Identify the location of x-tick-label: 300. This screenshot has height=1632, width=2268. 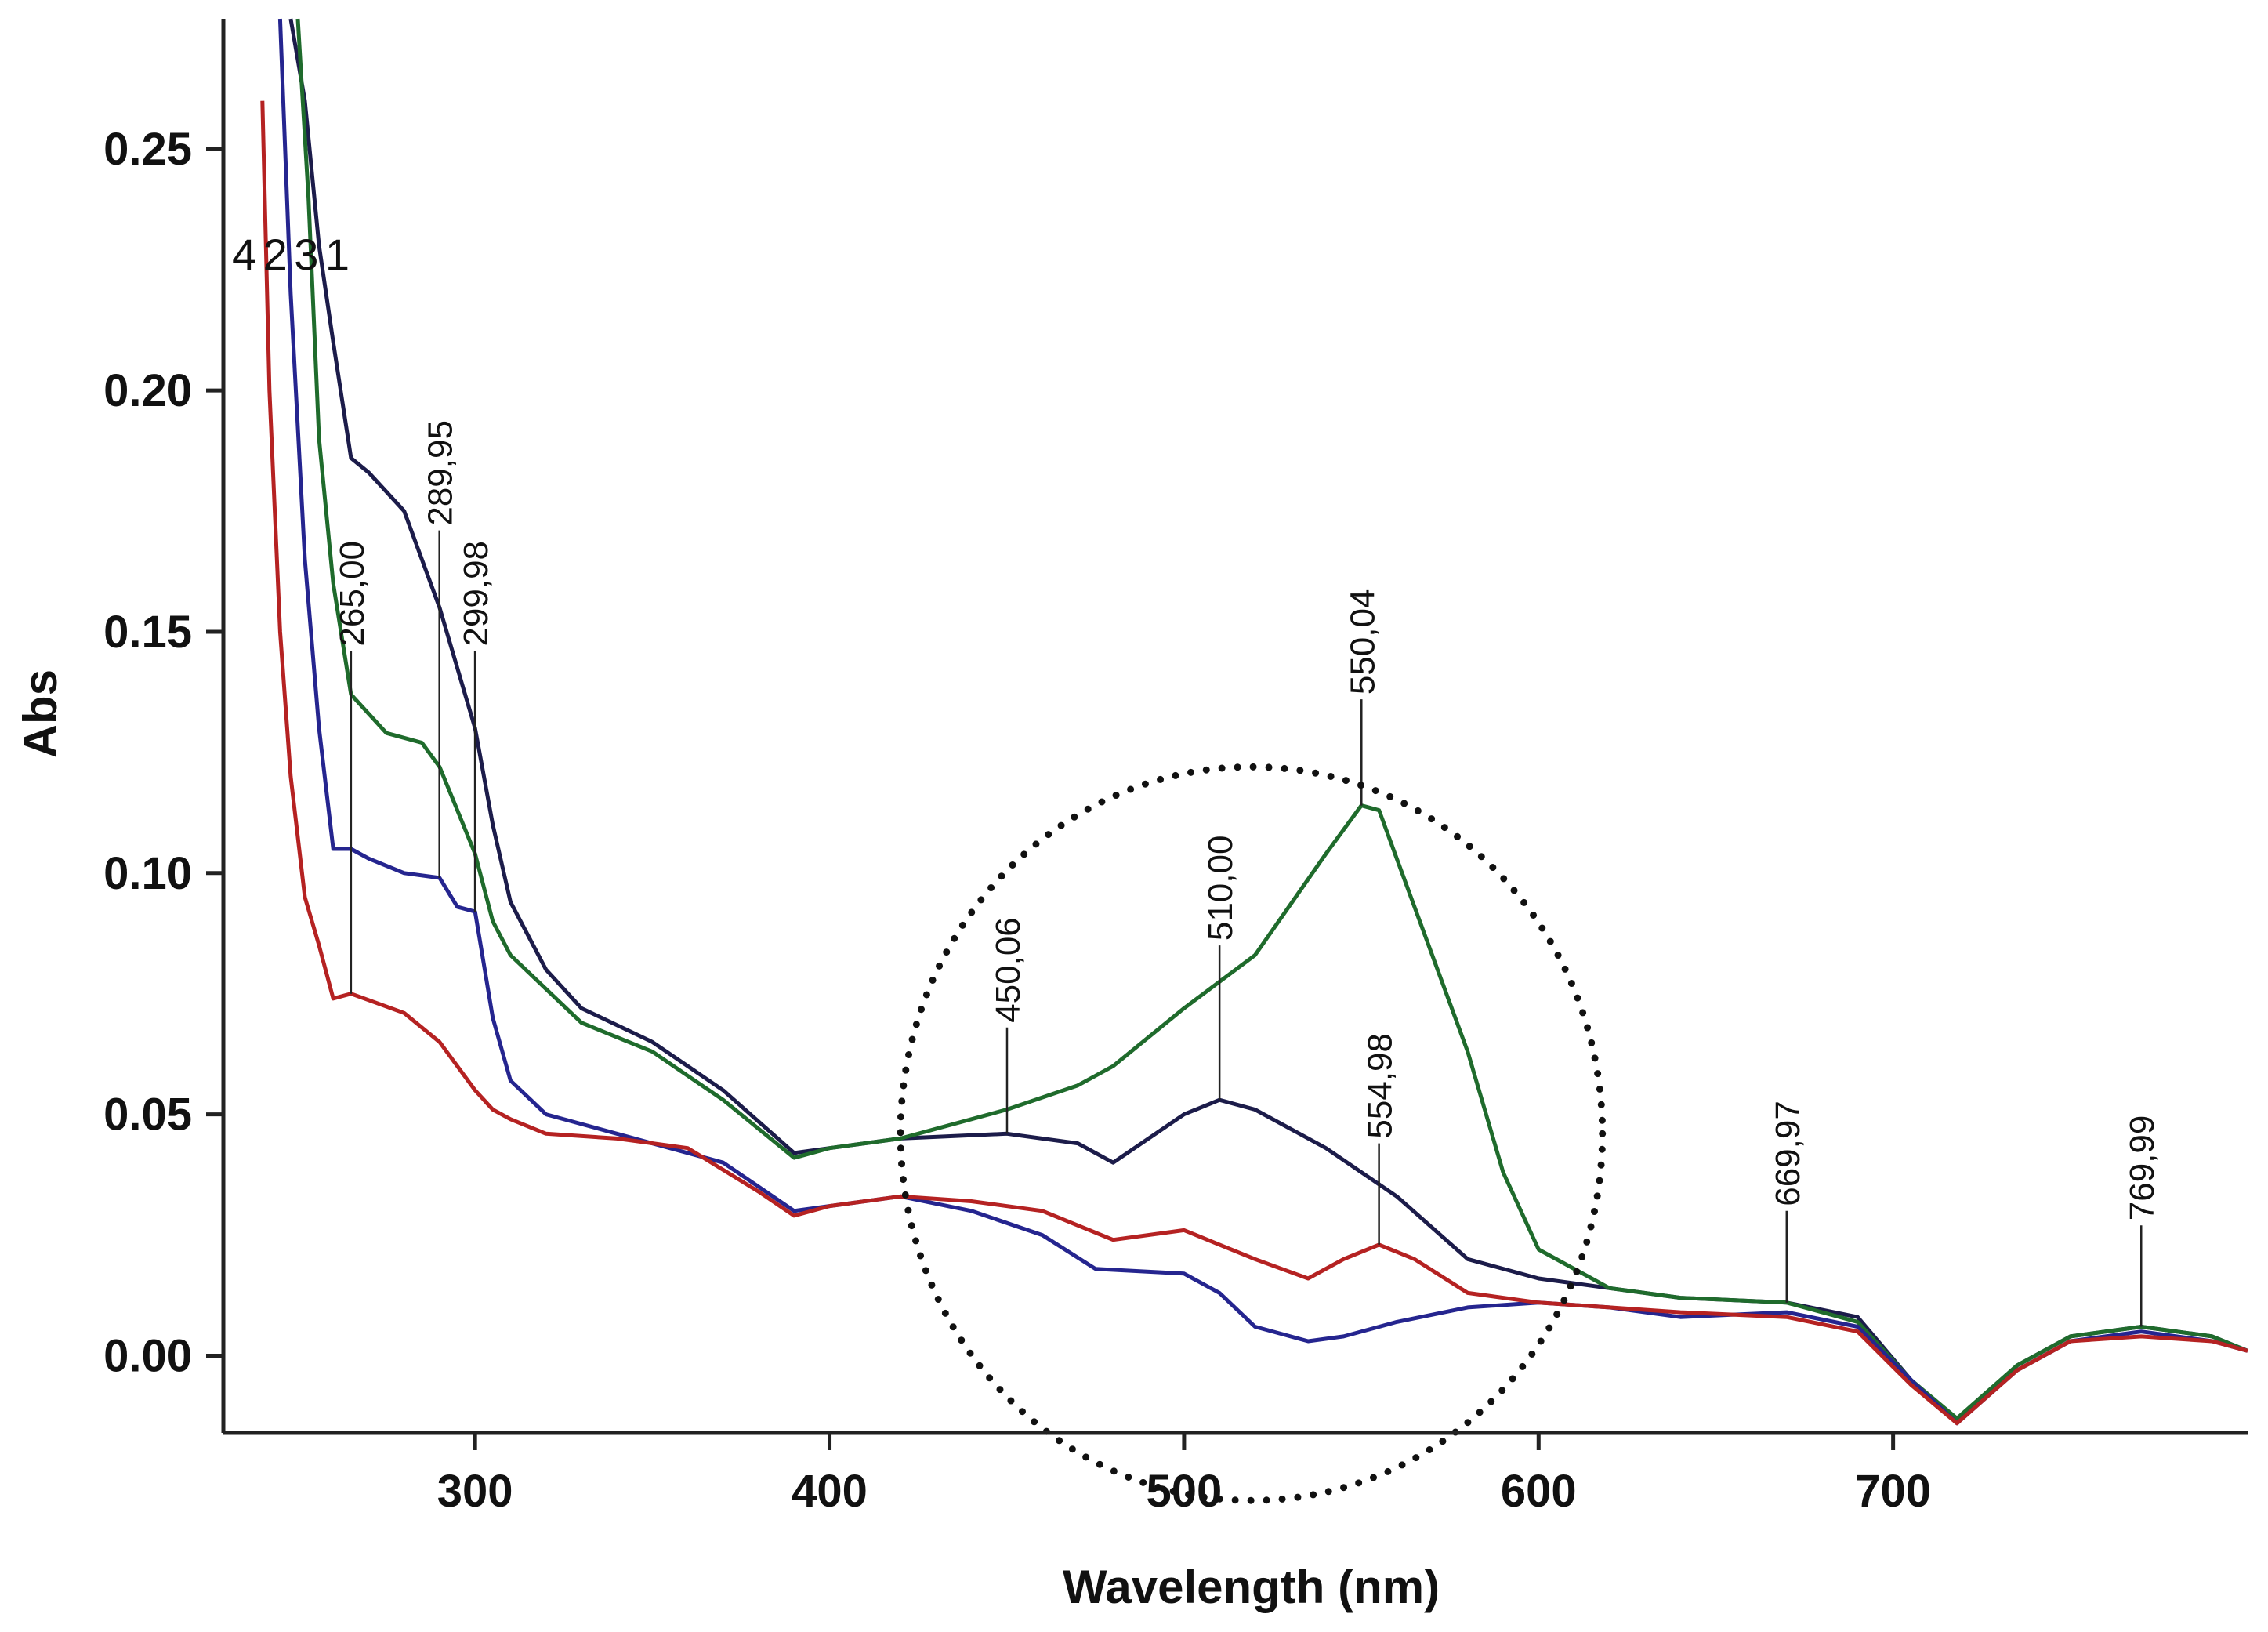
(475, 1491).